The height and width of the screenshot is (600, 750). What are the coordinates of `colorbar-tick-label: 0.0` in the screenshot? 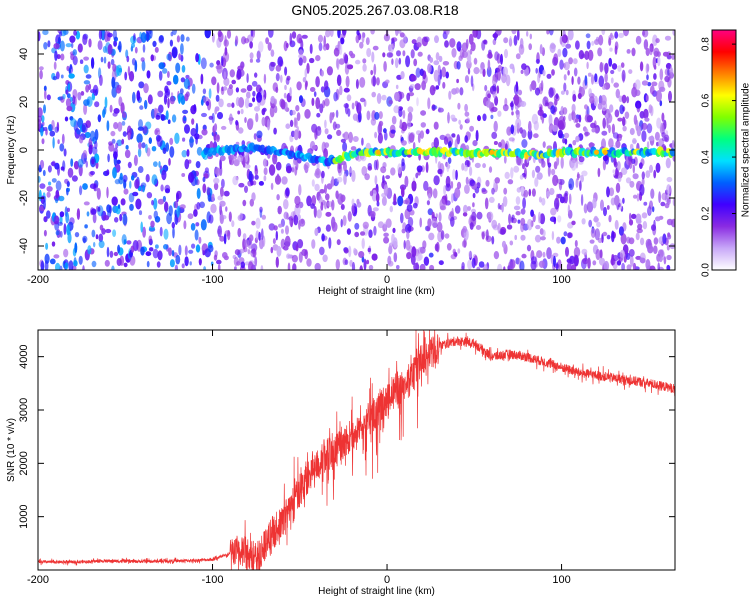 It's located at (706, 270).